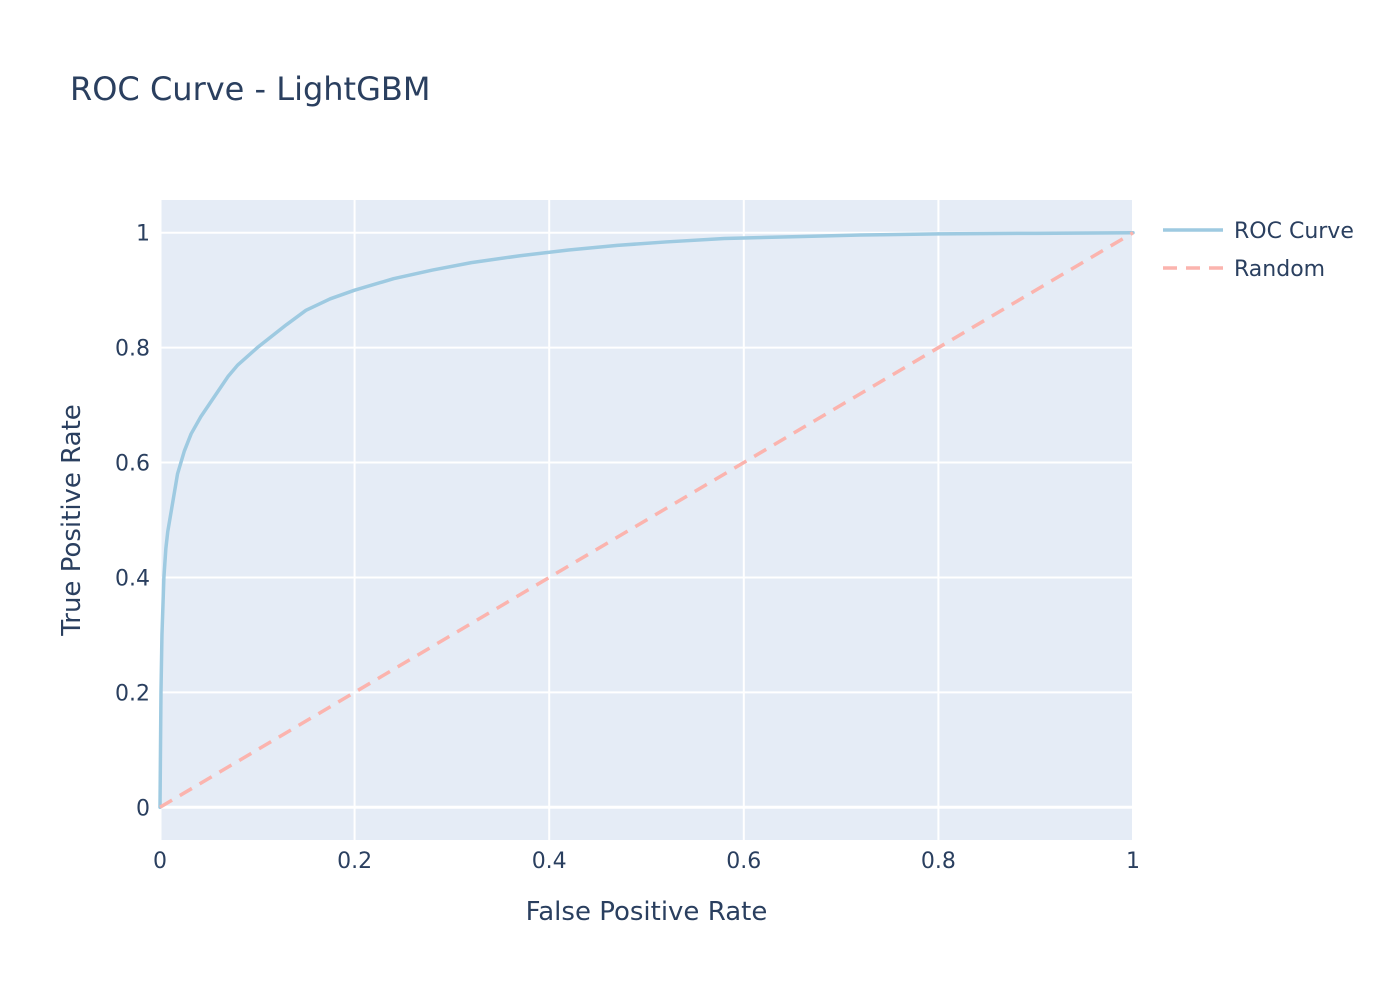 Image resolution: width=1400 pixels, height=1000 pixels. Describe the element at coordinates (143, 234) in the screenshot. I see `y-tick-label: 1` at that location.